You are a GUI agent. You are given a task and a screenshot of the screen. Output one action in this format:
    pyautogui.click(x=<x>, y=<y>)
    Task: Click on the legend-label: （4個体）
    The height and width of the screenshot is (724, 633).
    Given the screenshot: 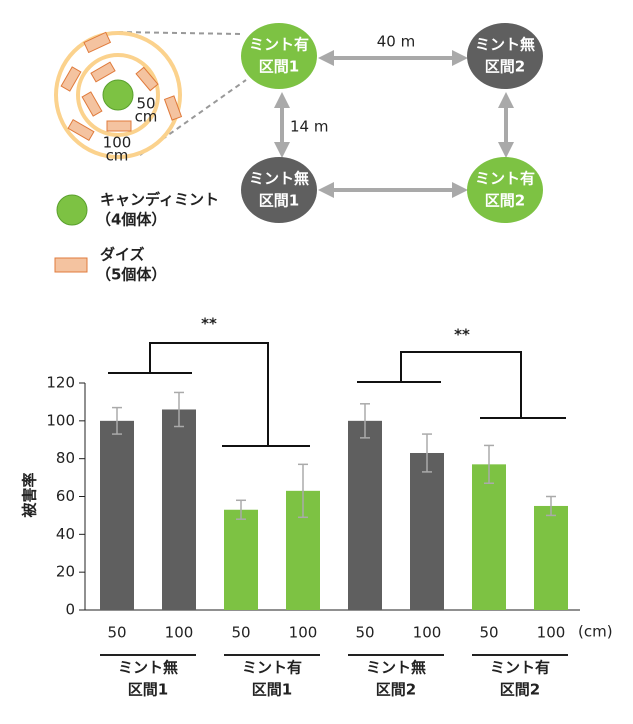 What is the action you would take?
    pyautogui.click(x=131, y=220)
    